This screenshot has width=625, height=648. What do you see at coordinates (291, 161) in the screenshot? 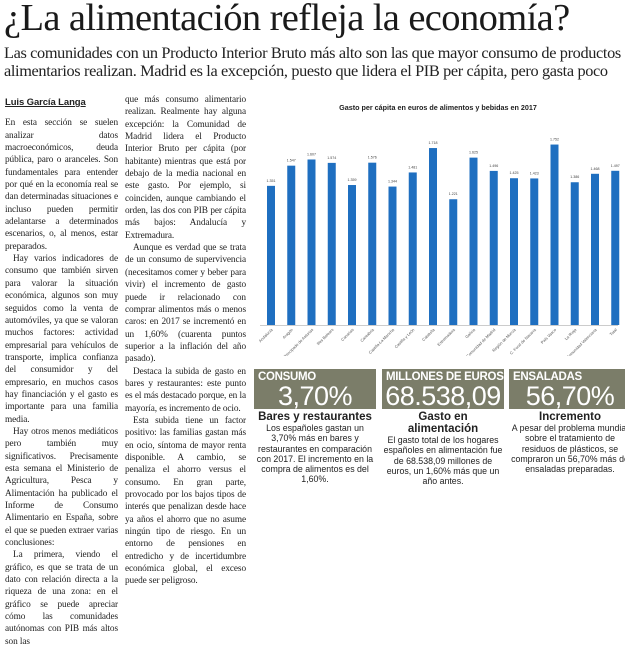
I see `data-label: 1.547` at bounding box center [291, 161].